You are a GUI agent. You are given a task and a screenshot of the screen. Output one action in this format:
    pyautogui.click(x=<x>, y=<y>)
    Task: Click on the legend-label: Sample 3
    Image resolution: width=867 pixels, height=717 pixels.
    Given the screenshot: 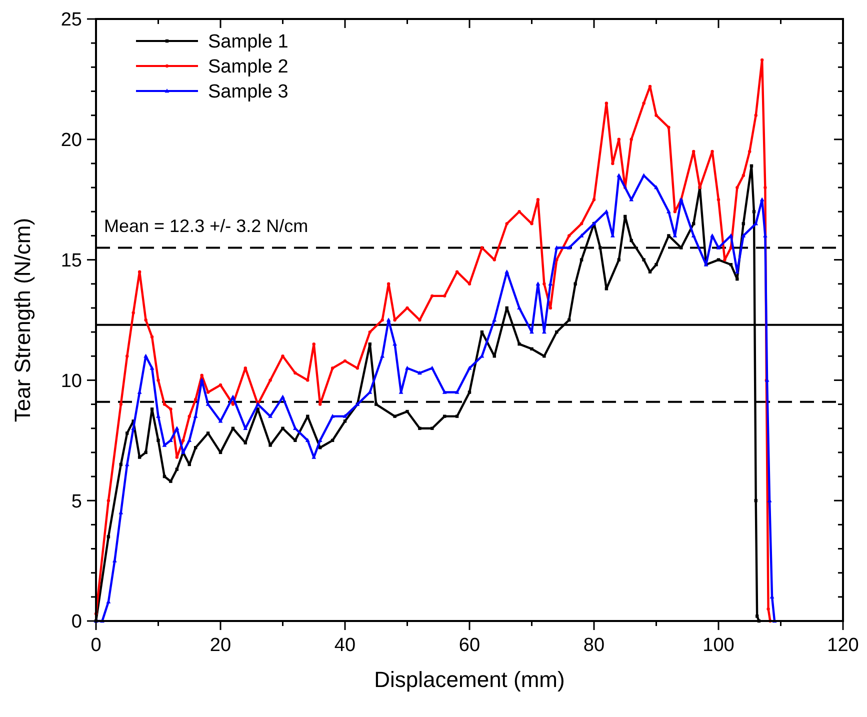 What is the action you would take?
    pyautogui.click(x=248, y=92)
    